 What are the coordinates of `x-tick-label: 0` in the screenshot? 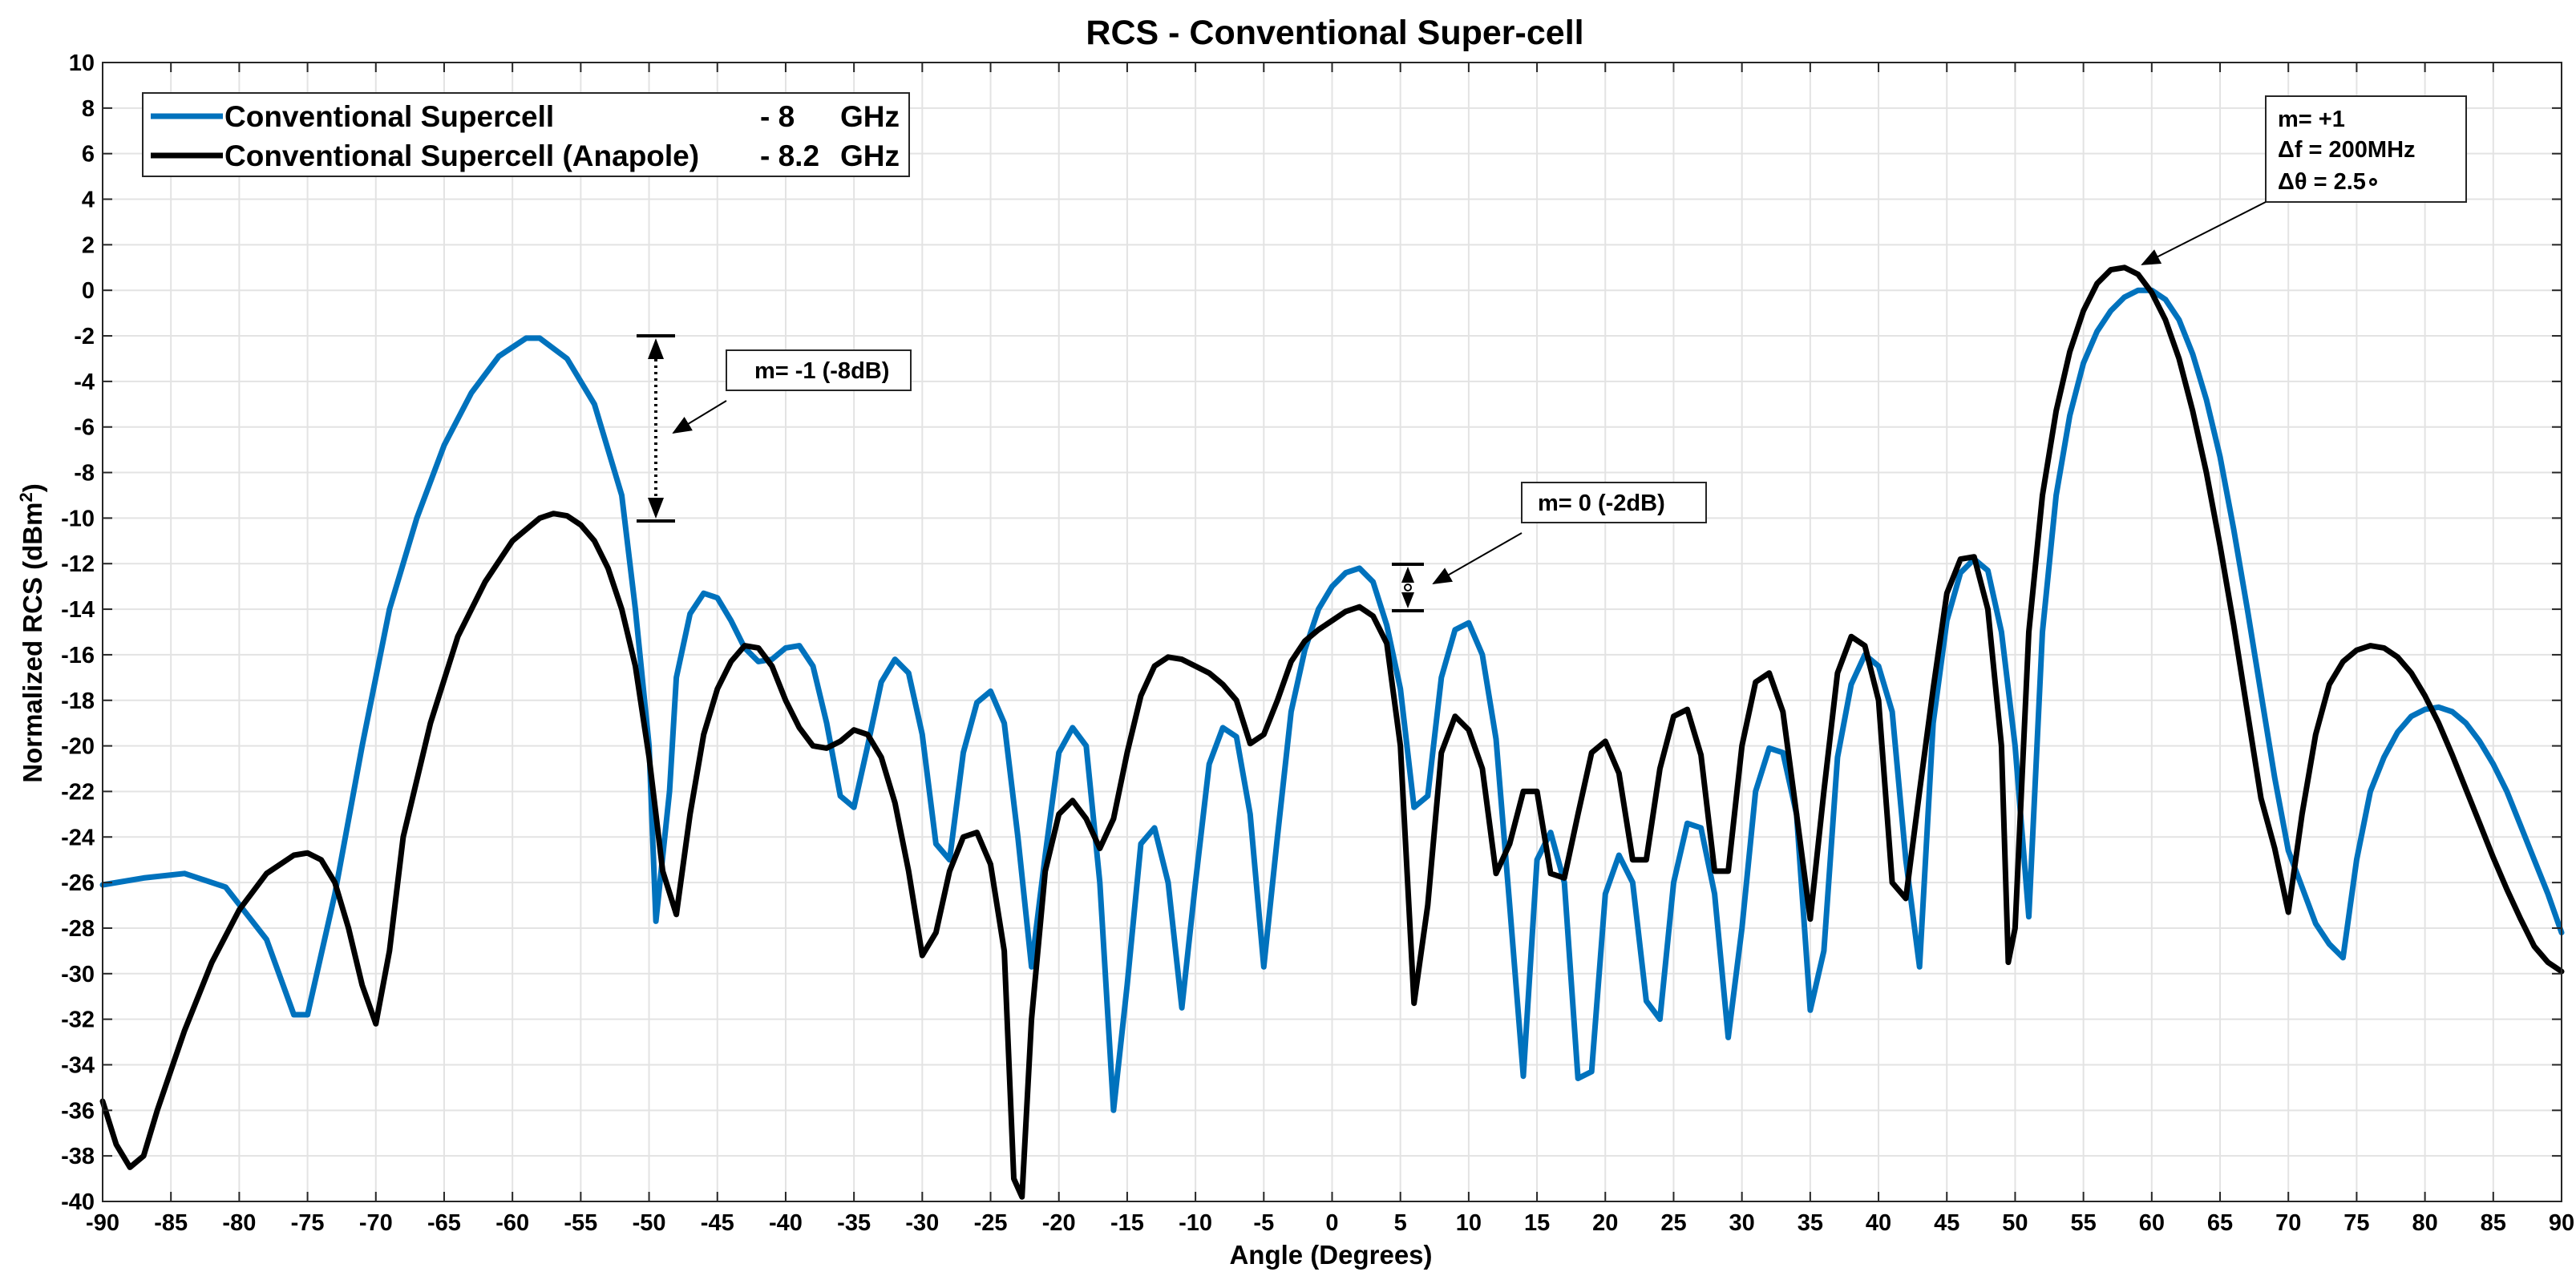 It's located at (1331, 1223).